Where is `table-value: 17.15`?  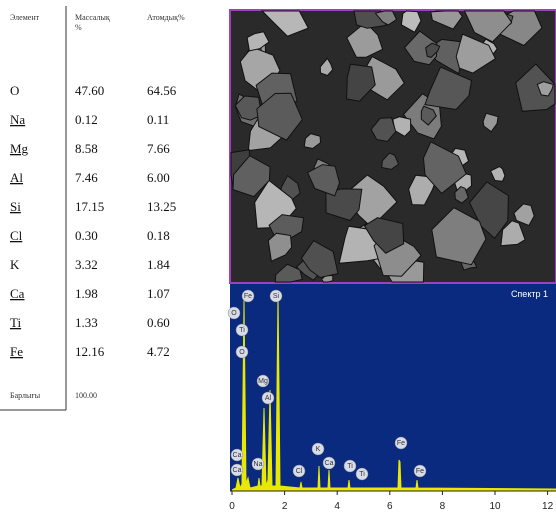 table-value: 17.15 is located at coordinates (89, 206).